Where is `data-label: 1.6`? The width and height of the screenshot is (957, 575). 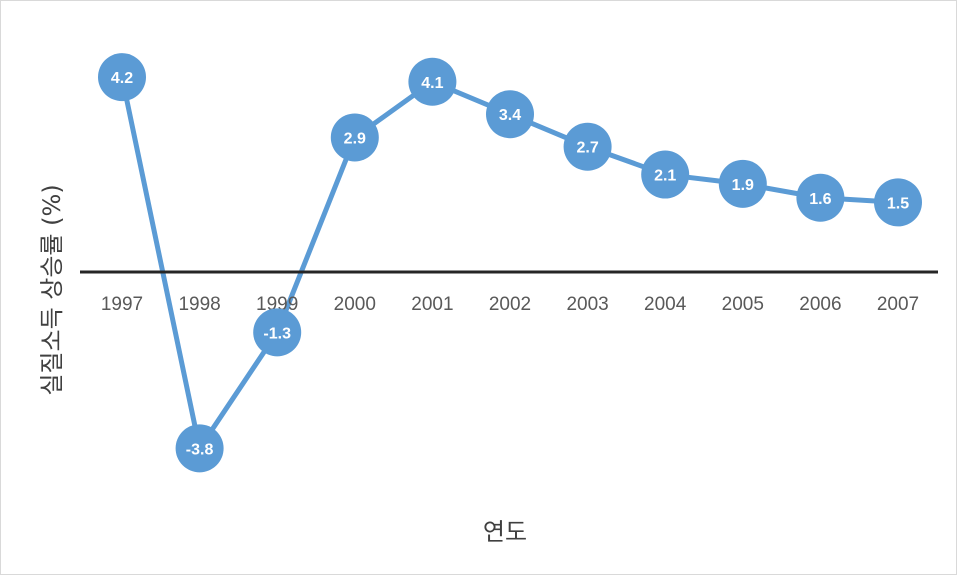 data-label: 1.6 is located at coordinates (820, 199).